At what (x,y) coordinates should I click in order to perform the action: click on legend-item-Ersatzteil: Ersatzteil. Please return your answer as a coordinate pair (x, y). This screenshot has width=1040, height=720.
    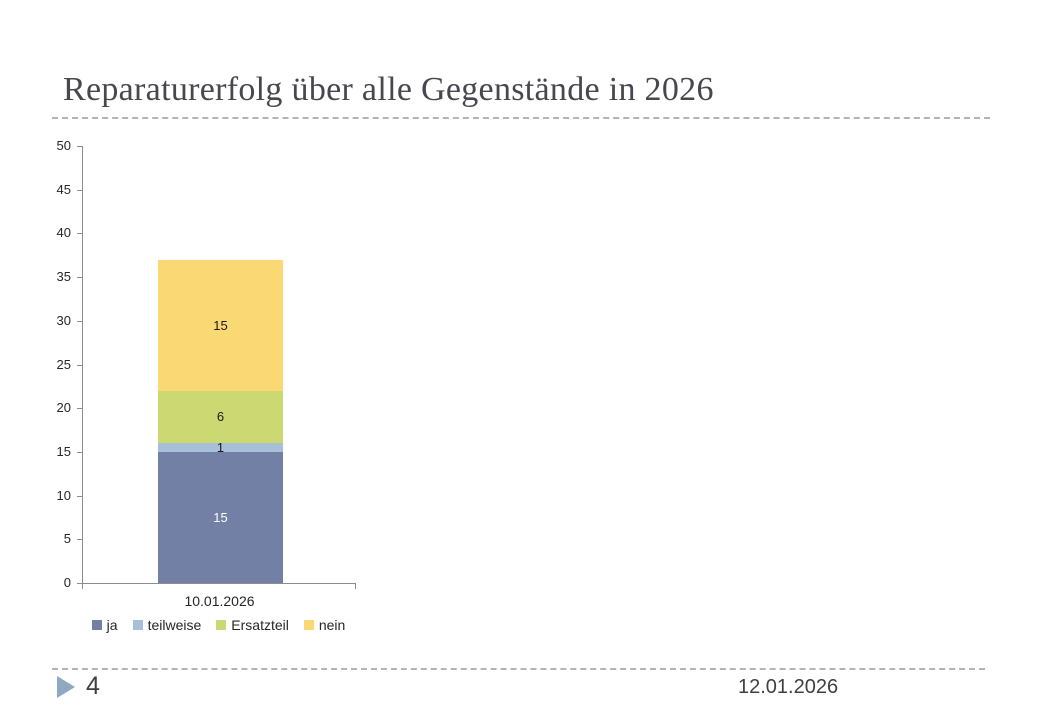
    Looking at the image, I should click on (252, 625).